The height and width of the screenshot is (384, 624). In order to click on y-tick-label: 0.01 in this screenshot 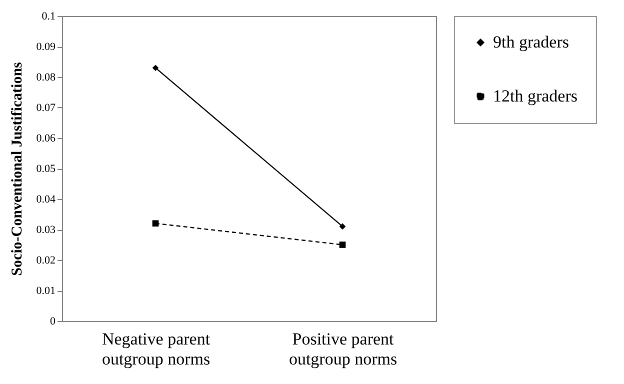, I will do `click(46, 291)`.